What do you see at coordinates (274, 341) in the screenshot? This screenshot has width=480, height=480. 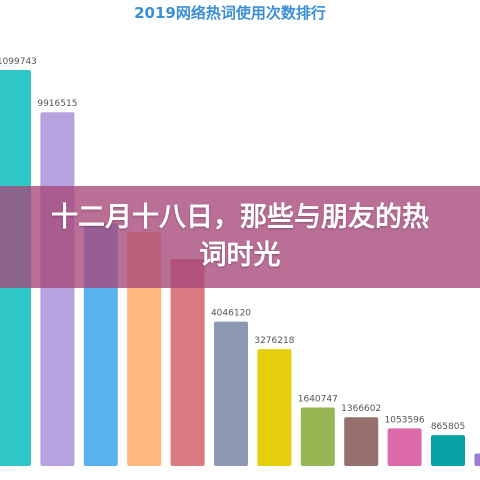 I see `bar-value-label: 3276218` at bounding box center [274, 341].